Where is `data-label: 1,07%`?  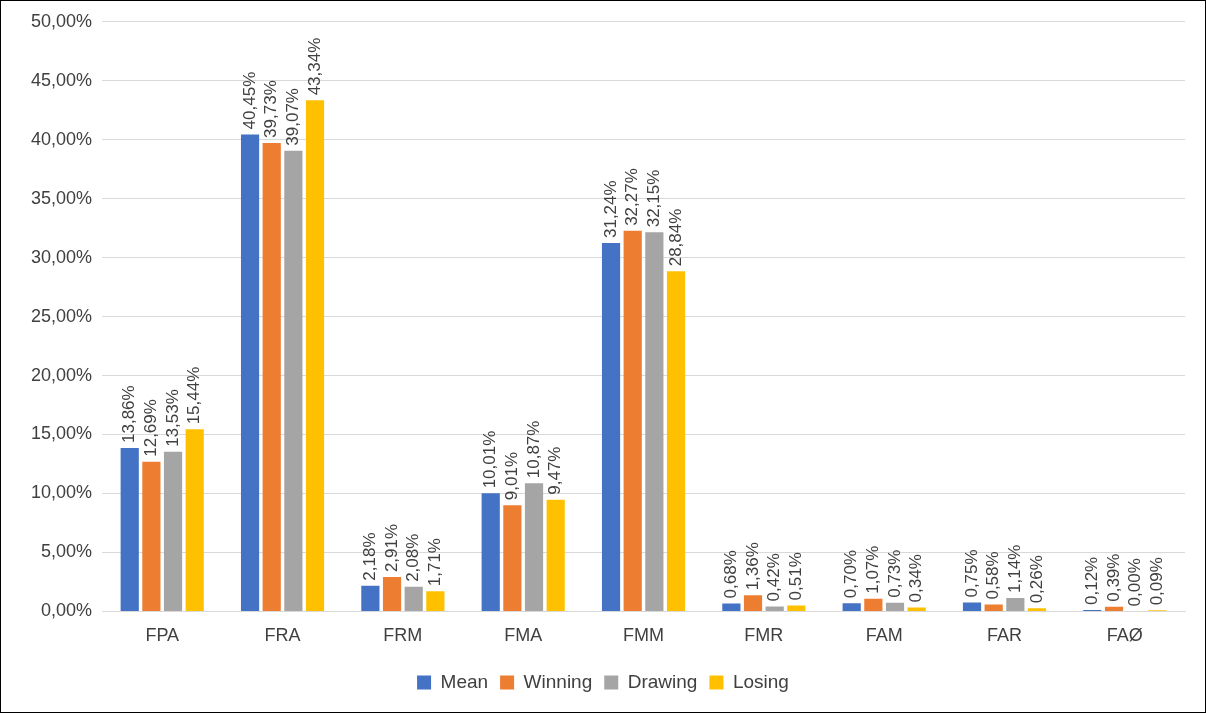
data-label: 1,07% is located at coordinates (873, 569).